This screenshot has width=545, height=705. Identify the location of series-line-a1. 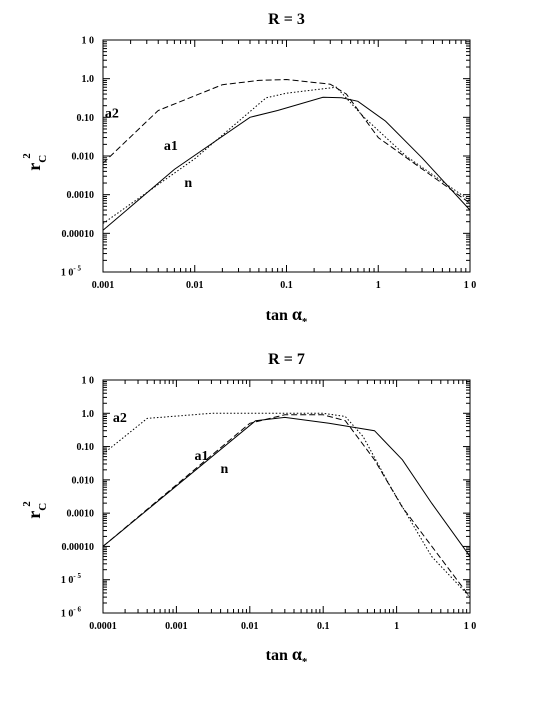
(286, 155).